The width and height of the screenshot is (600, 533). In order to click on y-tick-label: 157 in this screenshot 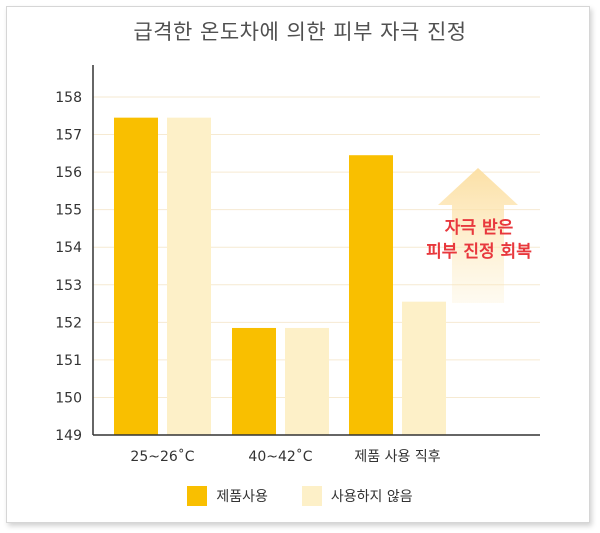, I will do `click(68, 136)`.